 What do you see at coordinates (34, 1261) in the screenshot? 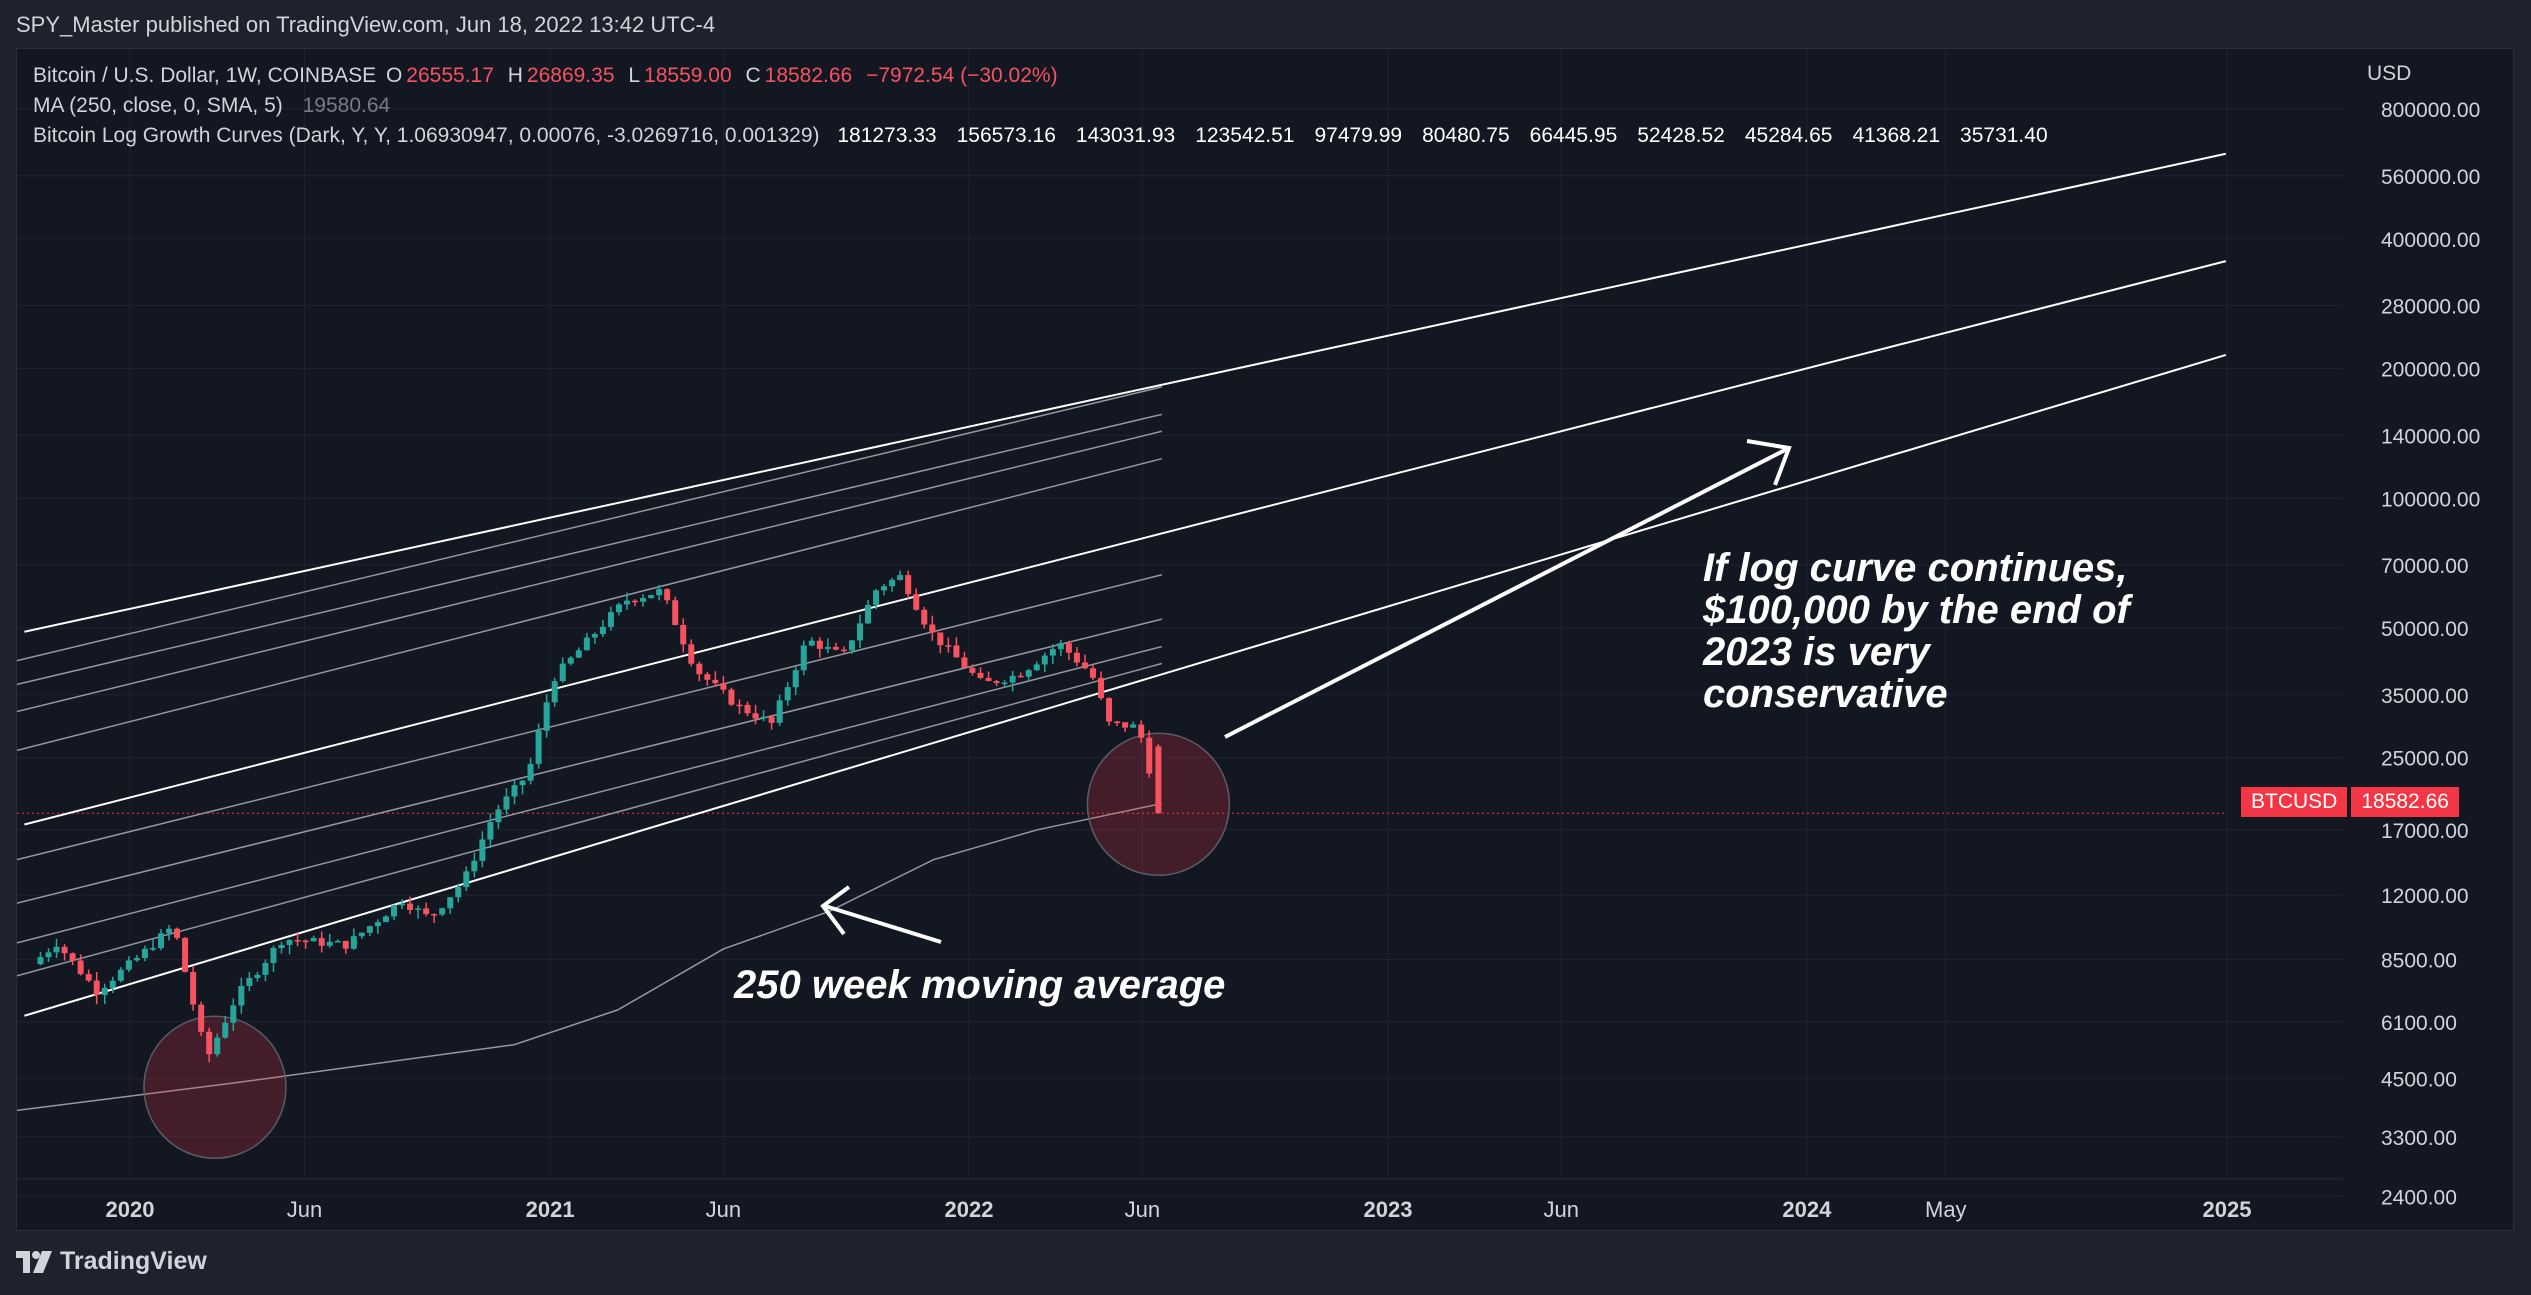
I see `tradingview-logo-icon` at bounding box center [34, 1261].